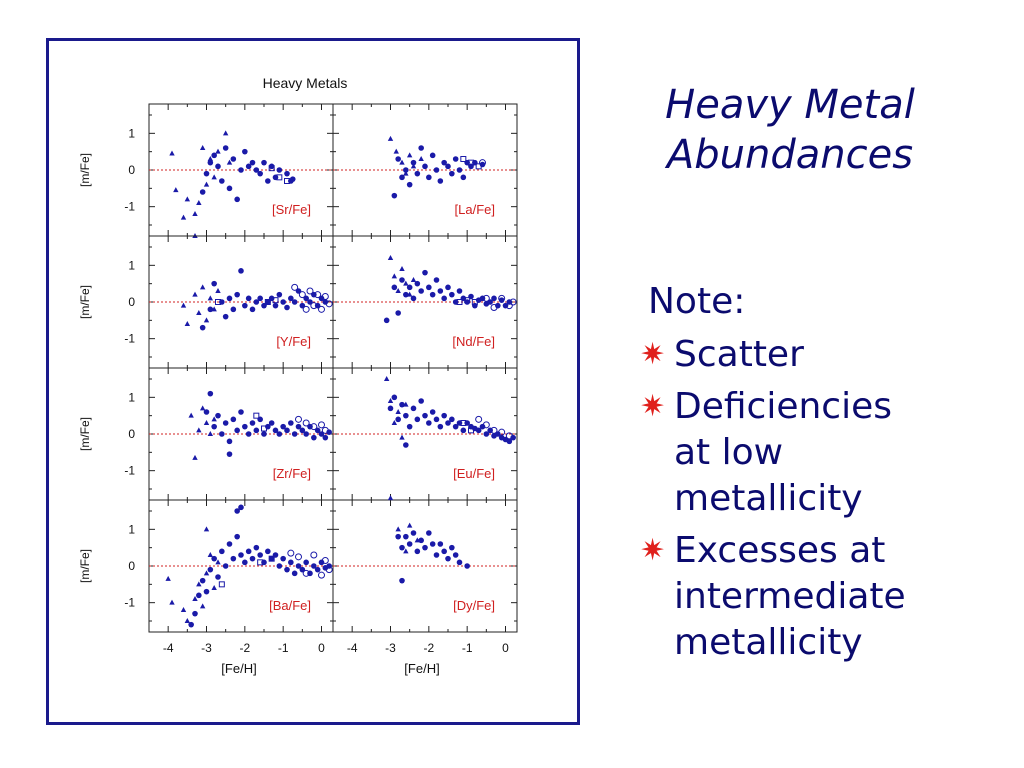 The image size is (1024, 768). Describe the element at coordinates (768, 642) in the screenshot. I see `bullet-text: metallicity` at that location.